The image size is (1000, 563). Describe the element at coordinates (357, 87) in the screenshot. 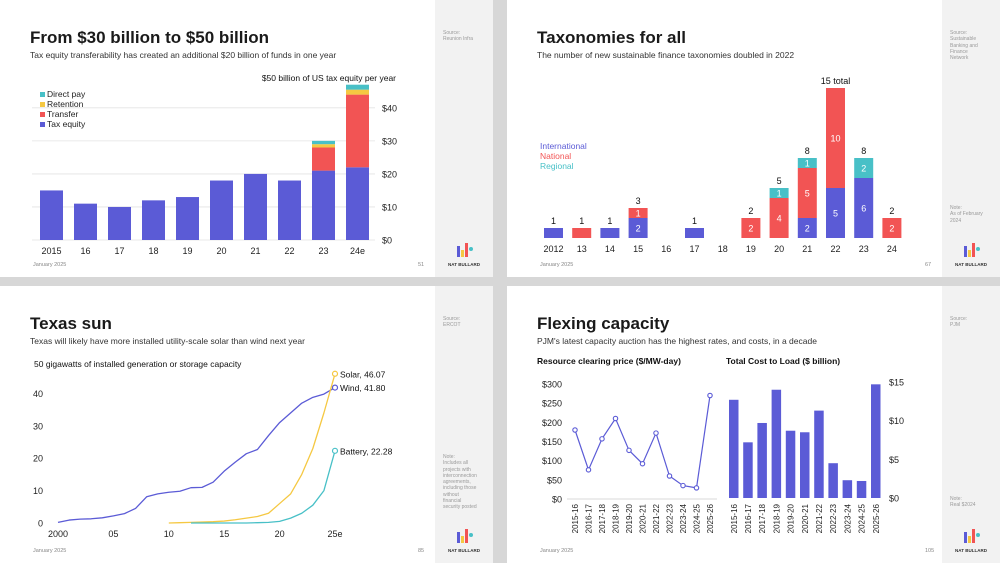

I see `bar-segment-direct-pay` at that location.